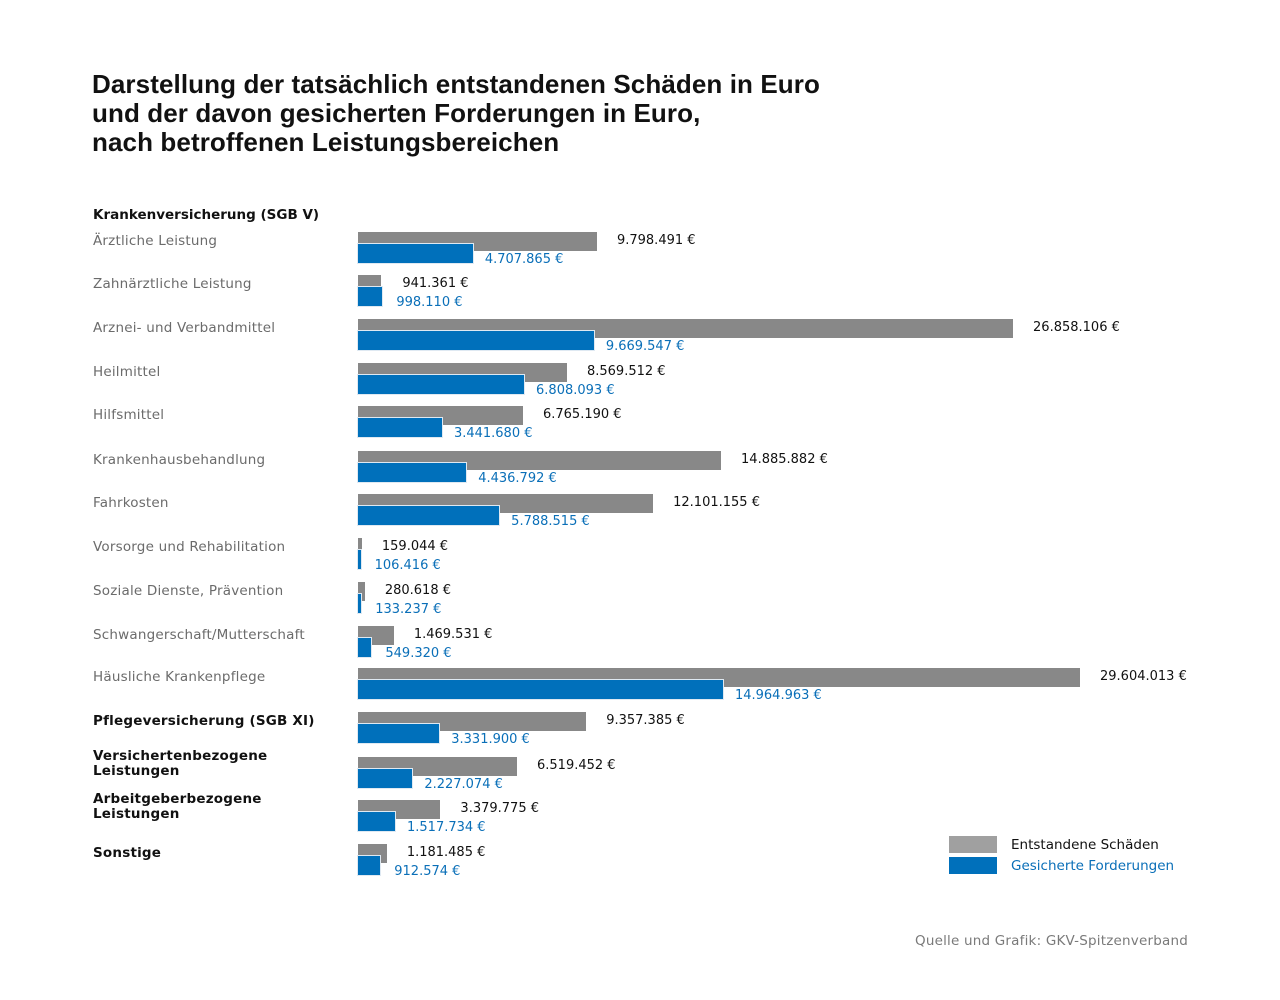 The height and width of the screenshot is (1000, 1280). I want to click on category-label-line: Häusliche Krankenpflege, so click(179, 677).